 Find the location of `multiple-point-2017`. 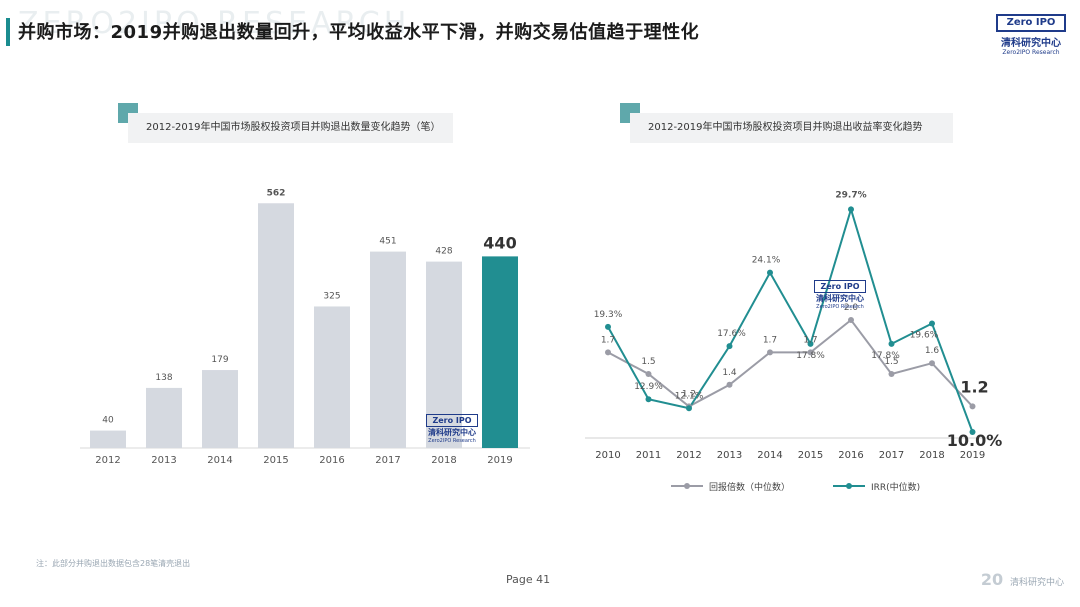

multiple-point-2017 is located at coordinates (891, 374).